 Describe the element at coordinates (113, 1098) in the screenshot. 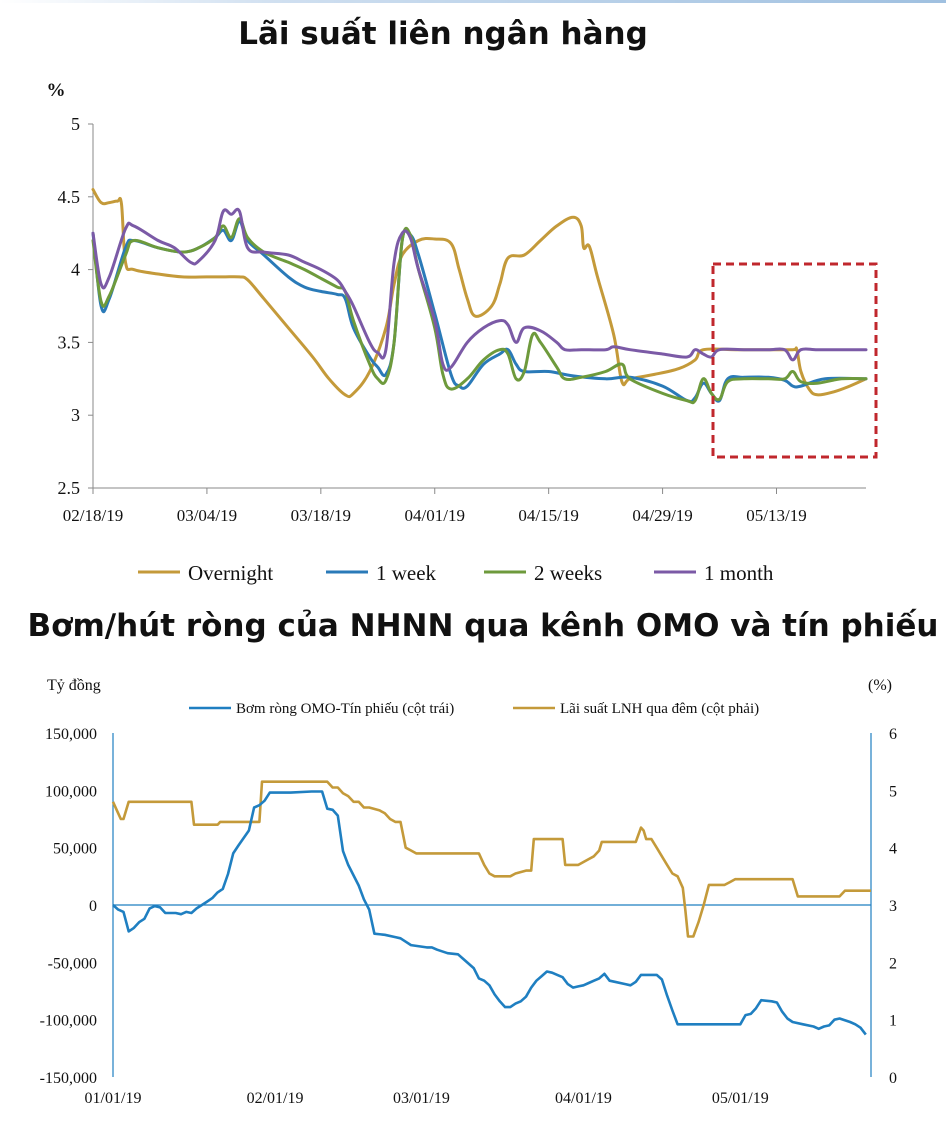

I see `x-tick-label: 01/01/19` at that location.